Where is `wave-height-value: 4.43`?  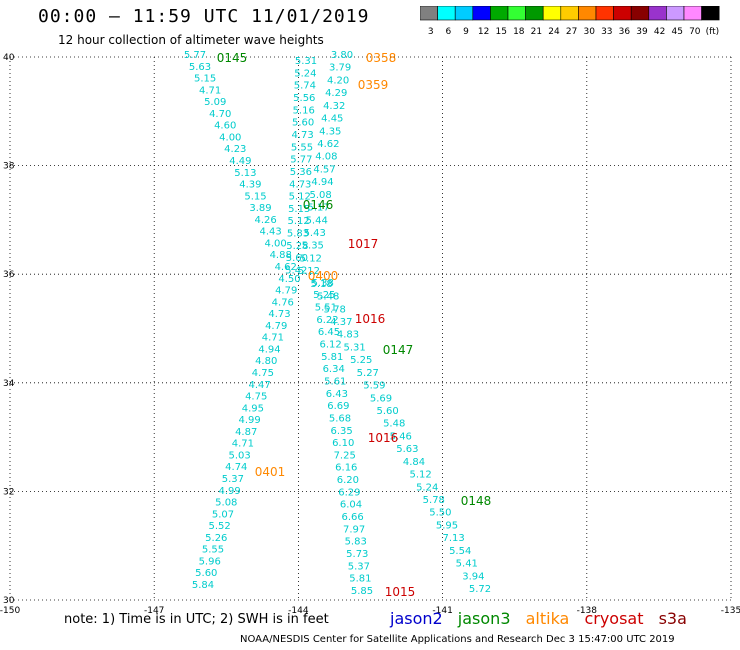 wave-height-value: 4.43 is located at coordinates (270, 232).